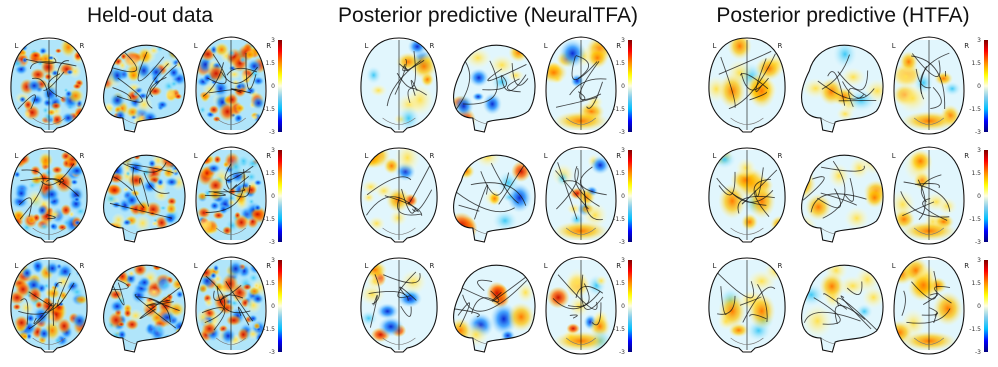 This screenshot has width=998, height=367. What do you see at coordinates (848, 196) in the screenshot?
I see `brain-panel-htfa-row-2: L R L R 3 1.5 0 -1.5 -3` at bounding box center [848, 196].